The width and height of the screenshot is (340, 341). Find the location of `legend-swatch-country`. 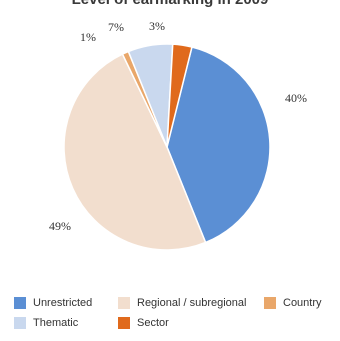

legend-swatch-country is located at coordinates (270, 303).